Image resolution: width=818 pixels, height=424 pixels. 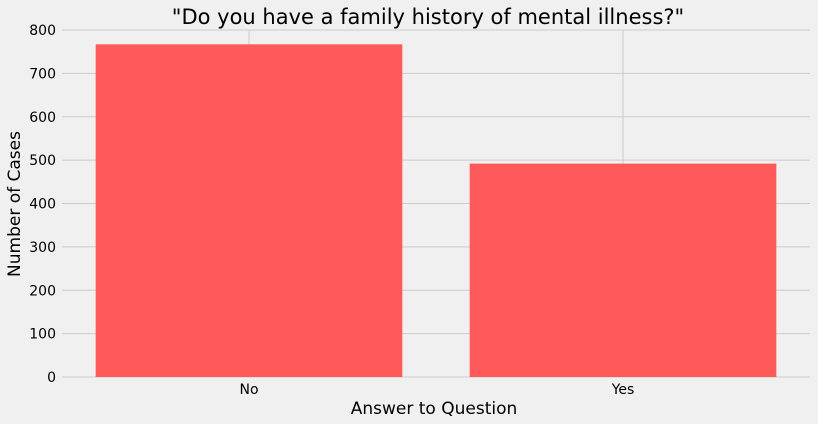 I want to click on y-tick-label: 800, so click(x=42, y=31).